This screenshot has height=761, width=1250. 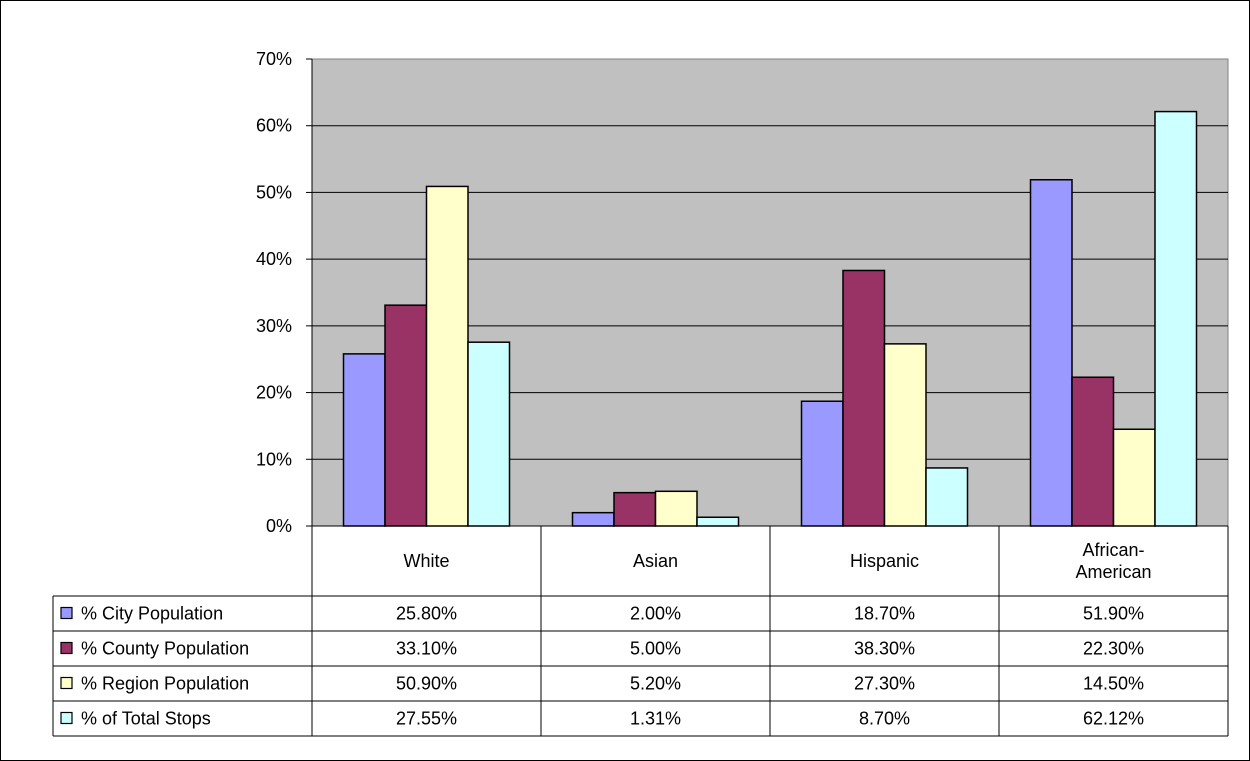 I want to click on data-label-city-population-white: 25.80%, so click(x=426, y=614).